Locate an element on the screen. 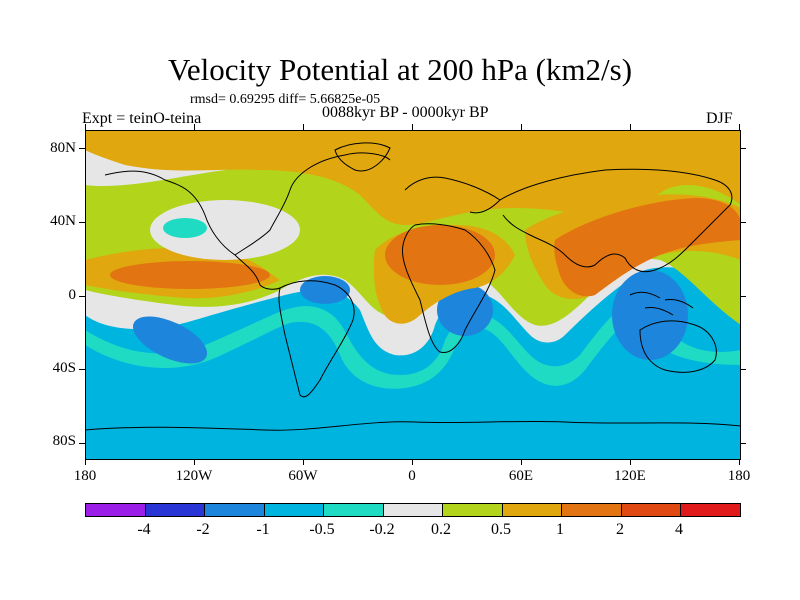 This screenshot has width=800, height=600. coast-eurasia is located at coordinates (616, 220).